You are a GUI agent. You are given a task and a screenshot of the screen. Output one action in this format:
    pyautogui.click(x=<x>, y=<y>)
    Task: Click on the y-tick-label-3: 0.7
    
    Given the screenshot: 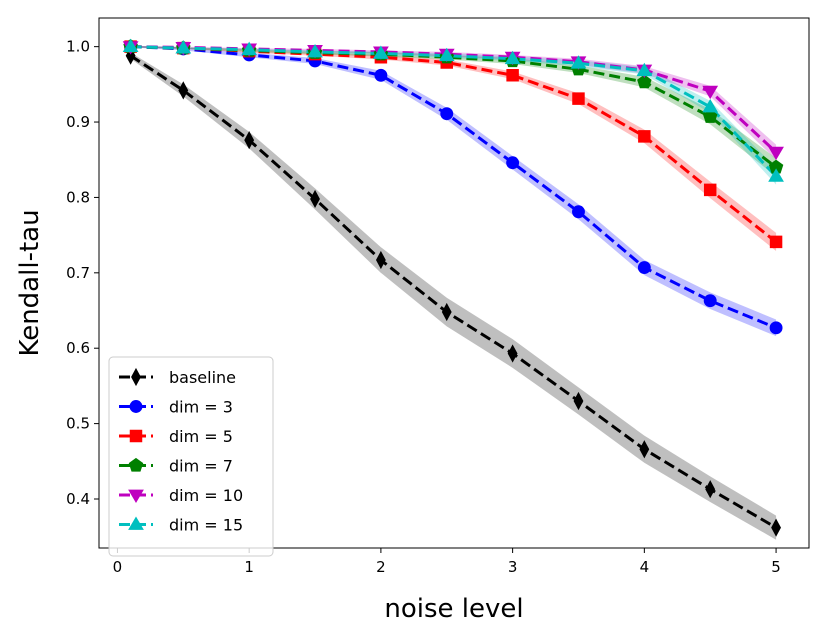 What is the action you would take?
    pyautogui.click(x=78, y=273)
    